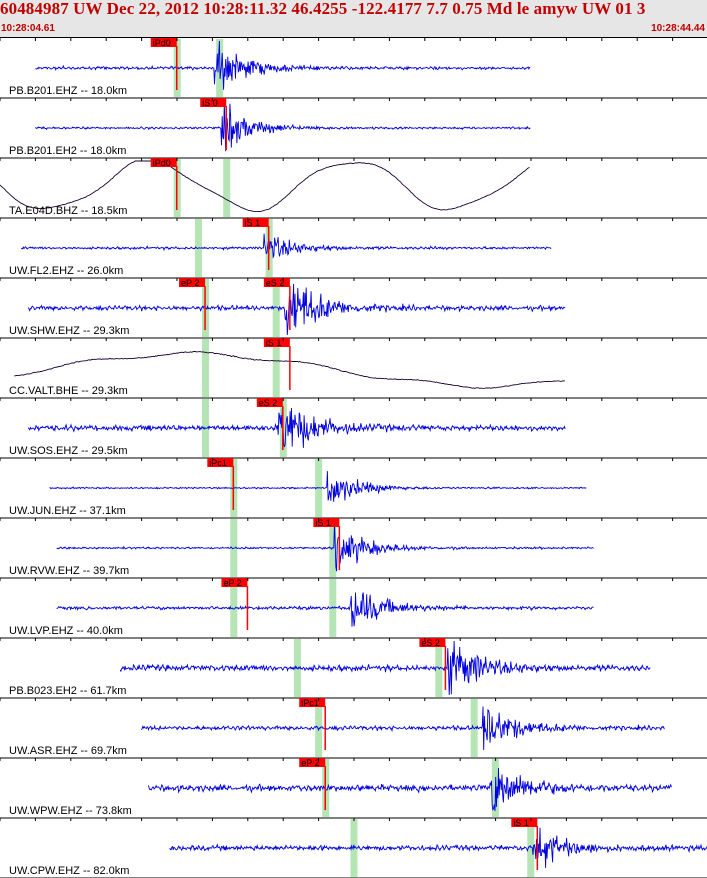 The width and height of the screenshot is (707, 878). What do you see at coordinates (678, 28) in the screenshot?
I see `window-end-time: 10:28:44.44` at bounding box center [678, 28].